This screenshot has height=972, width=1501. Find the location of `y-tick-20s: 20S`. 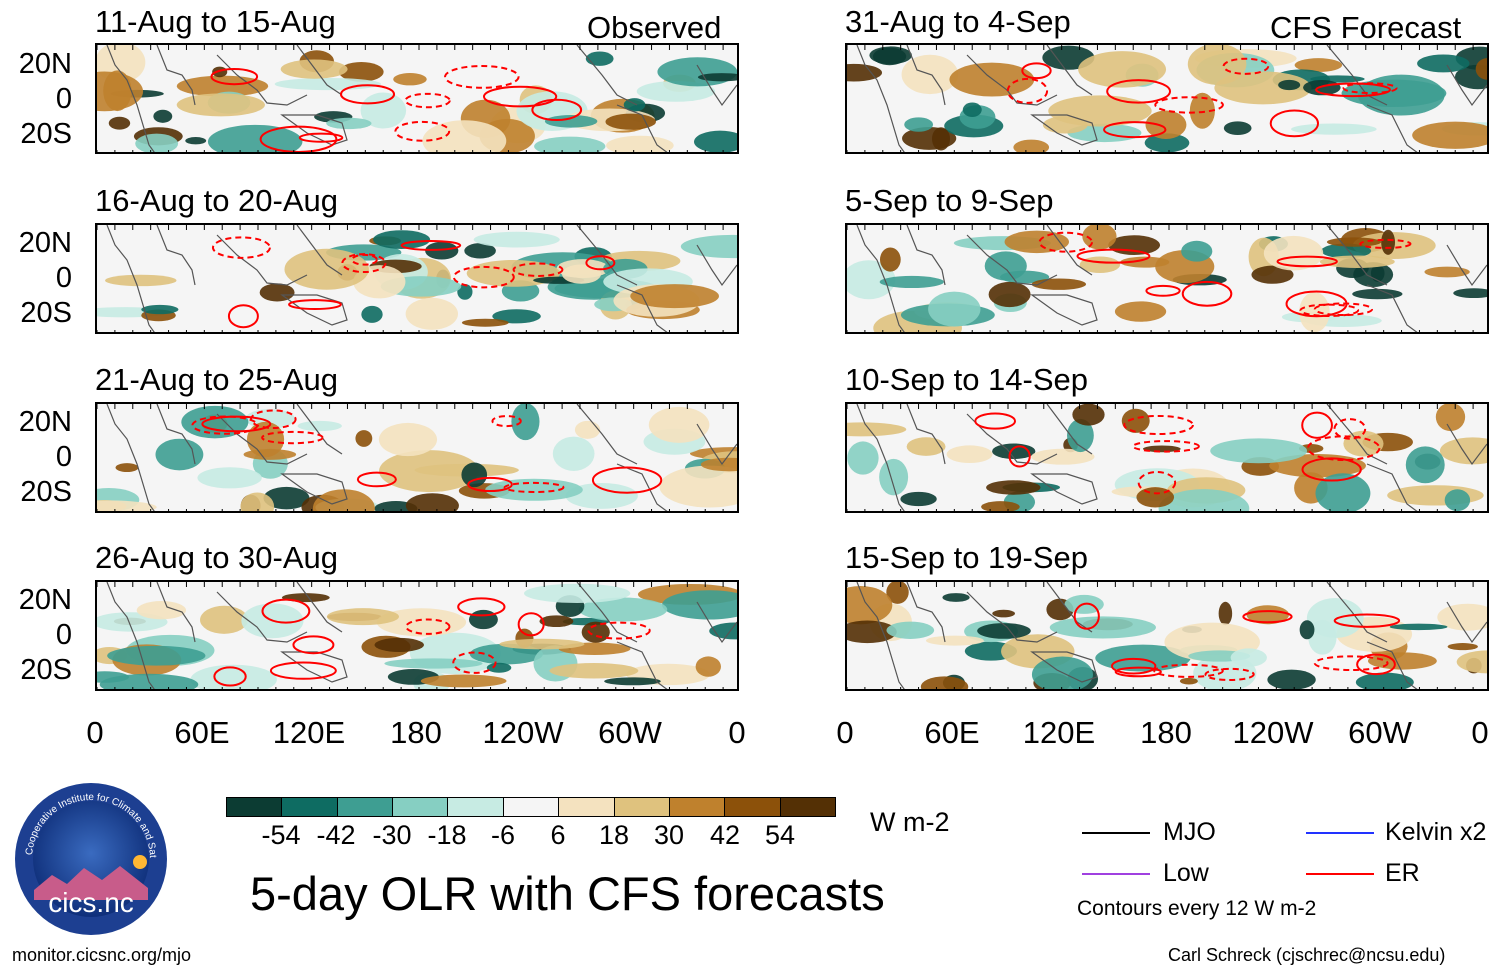

y-tick-20s: 20S is located at coordinates (46, 670).